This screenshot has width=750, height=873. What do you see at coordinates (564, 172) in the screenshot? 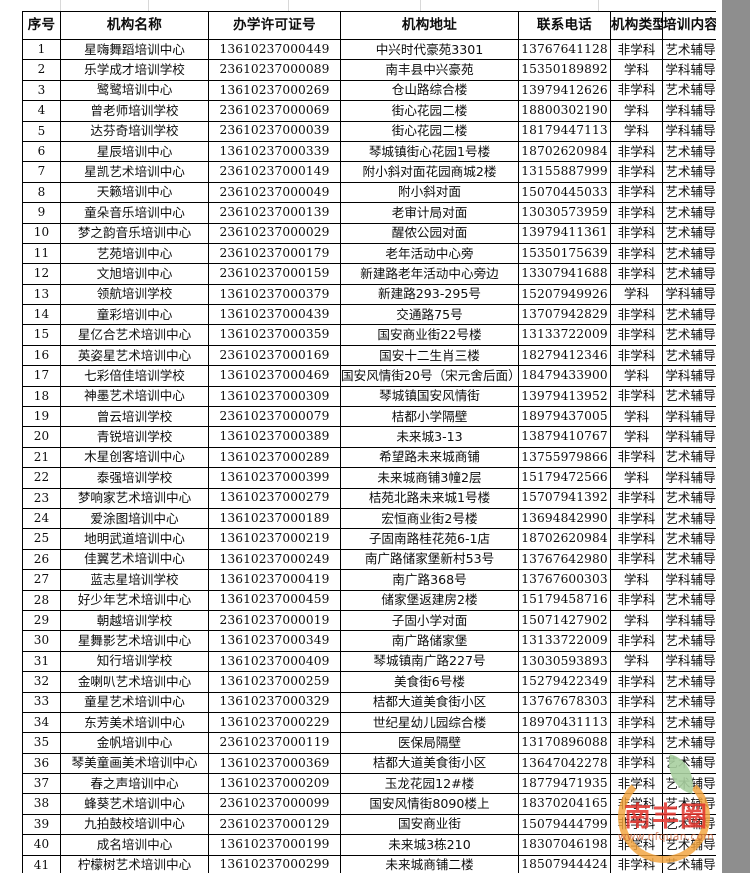
I see `cell-phone: 13155887999` at bounding box center [564, 172].